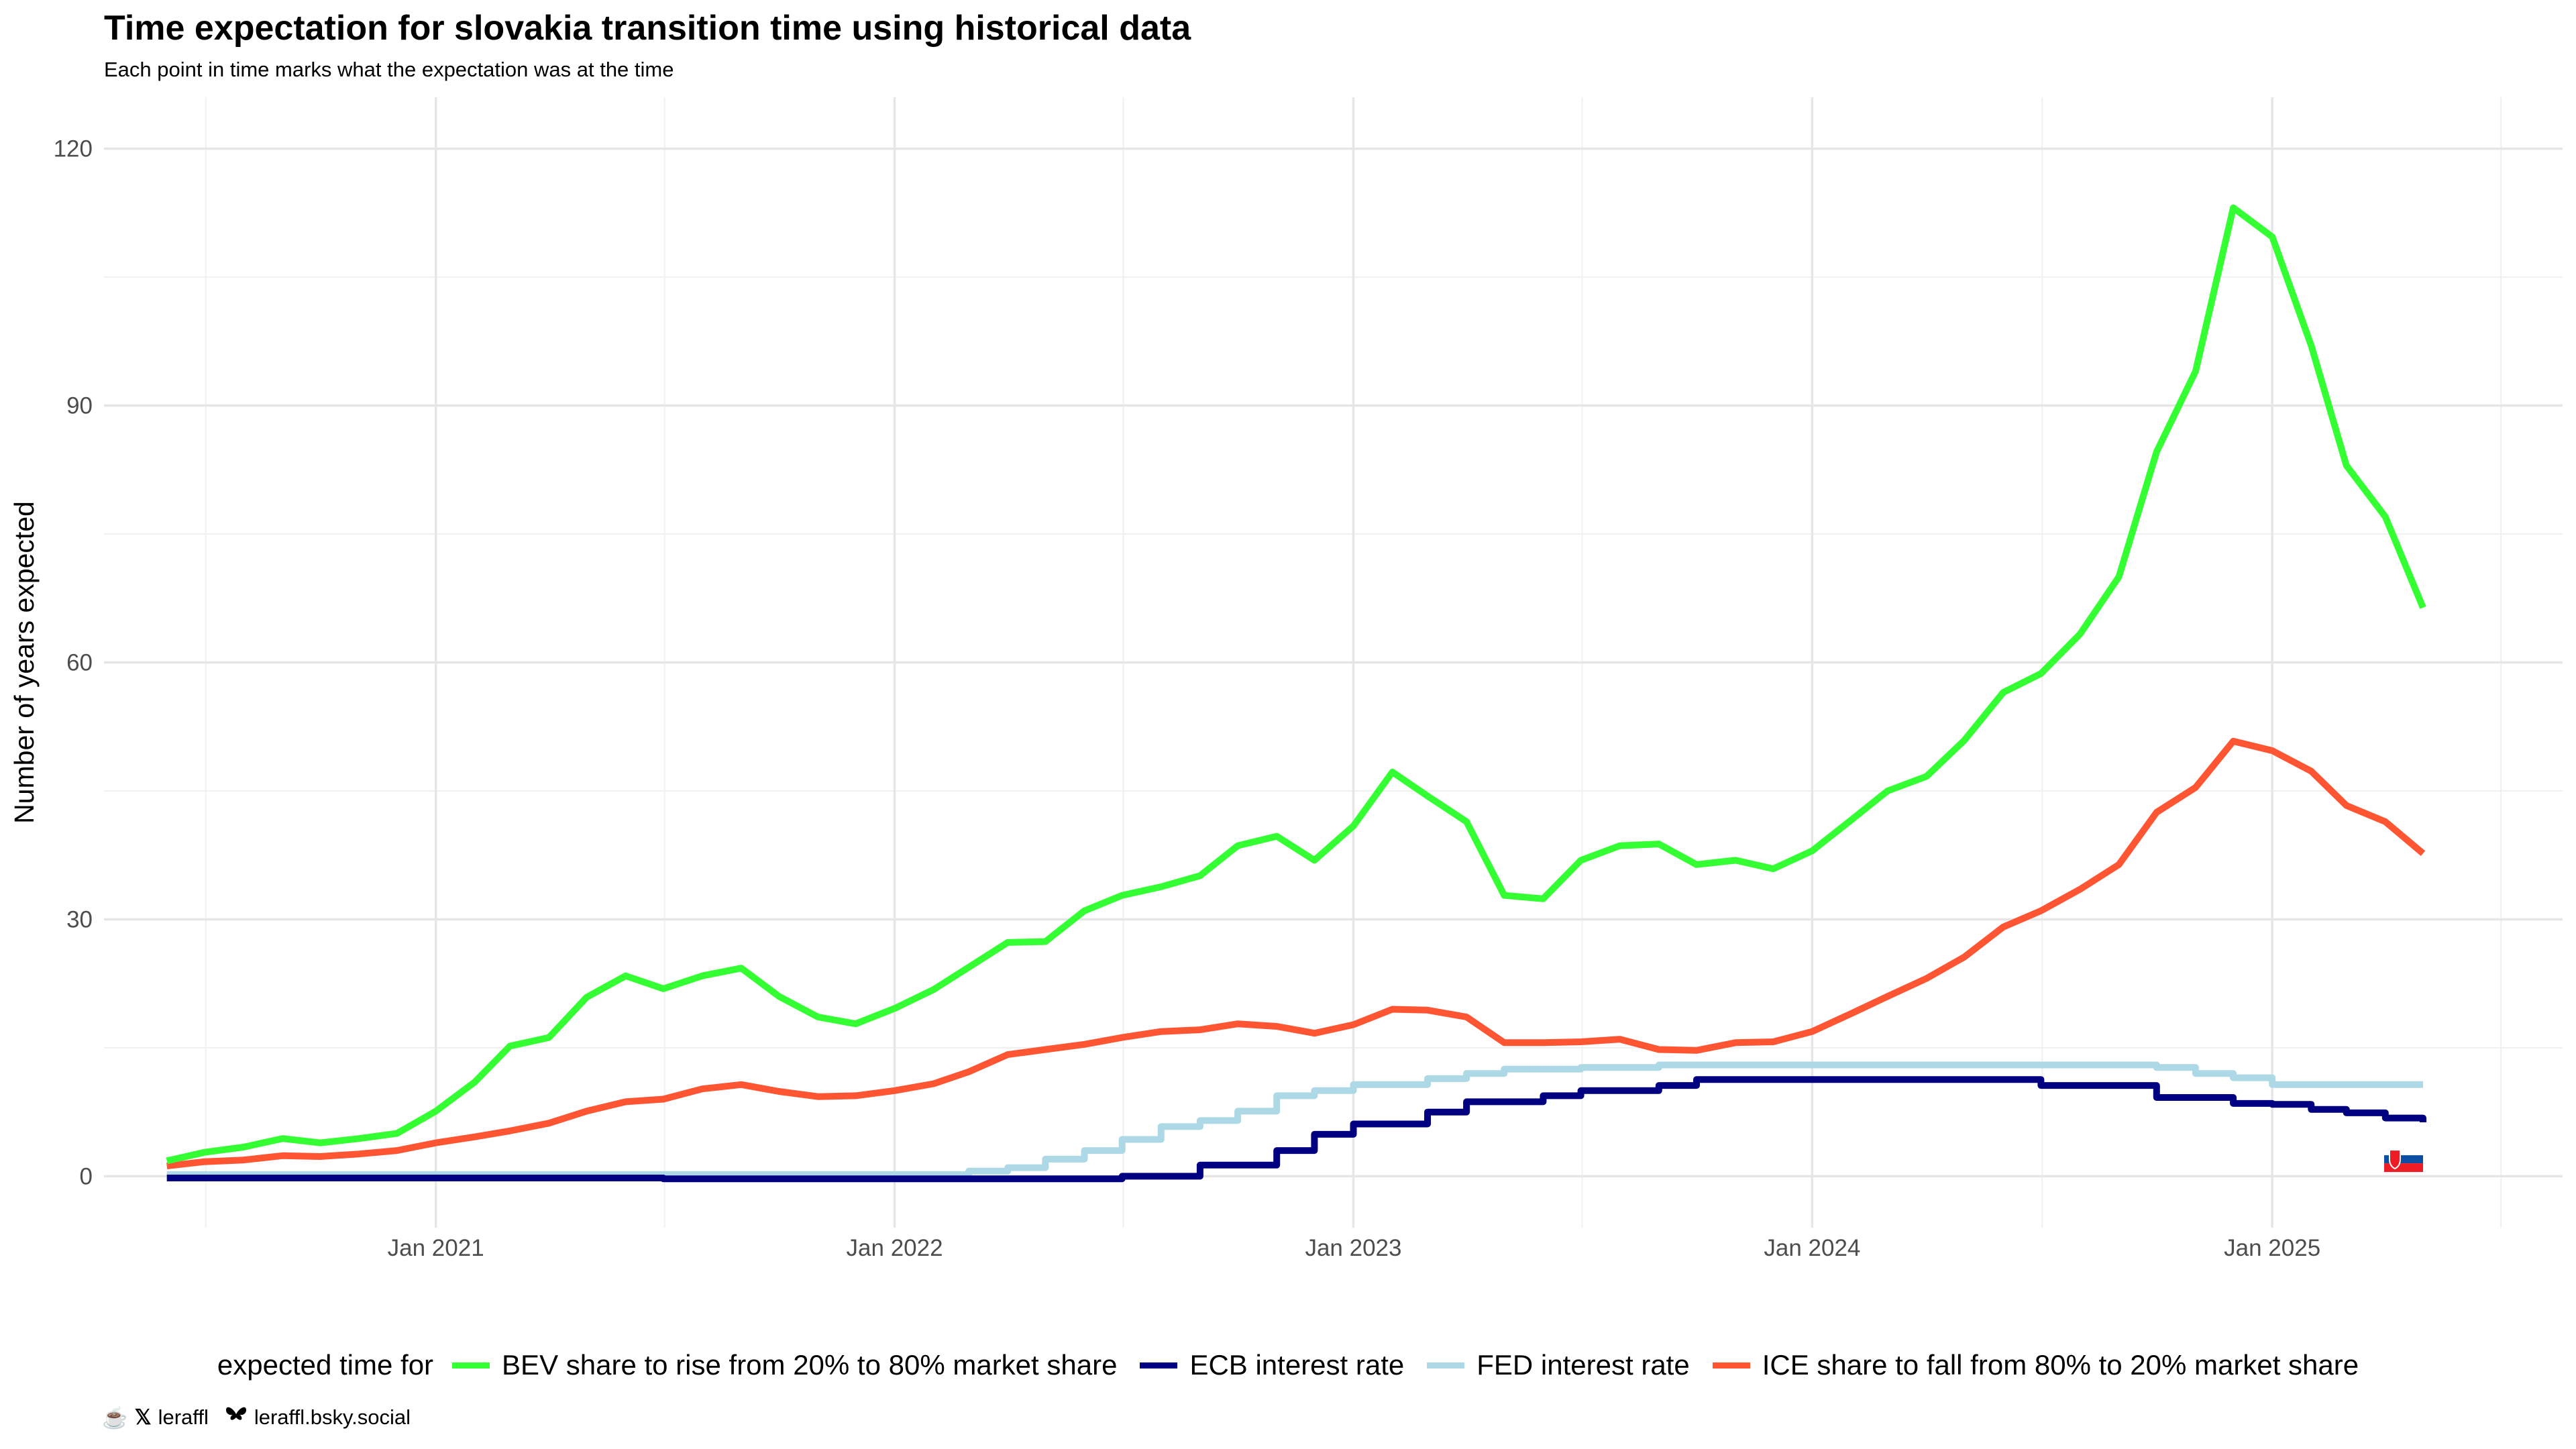  I want to click on flag-coat-of-arms, so click(2395, 1159).